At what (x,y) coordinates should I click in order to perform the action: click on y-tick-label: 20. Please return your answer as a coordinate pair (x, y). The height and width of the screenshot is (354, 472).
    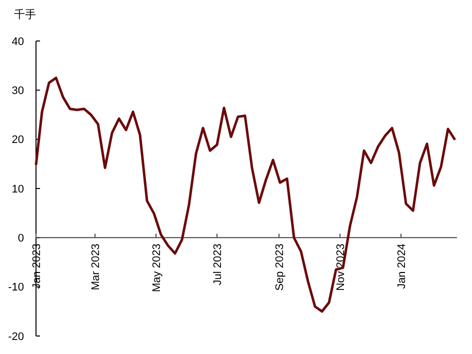
    Looking at the image, I should click on (18, 140).